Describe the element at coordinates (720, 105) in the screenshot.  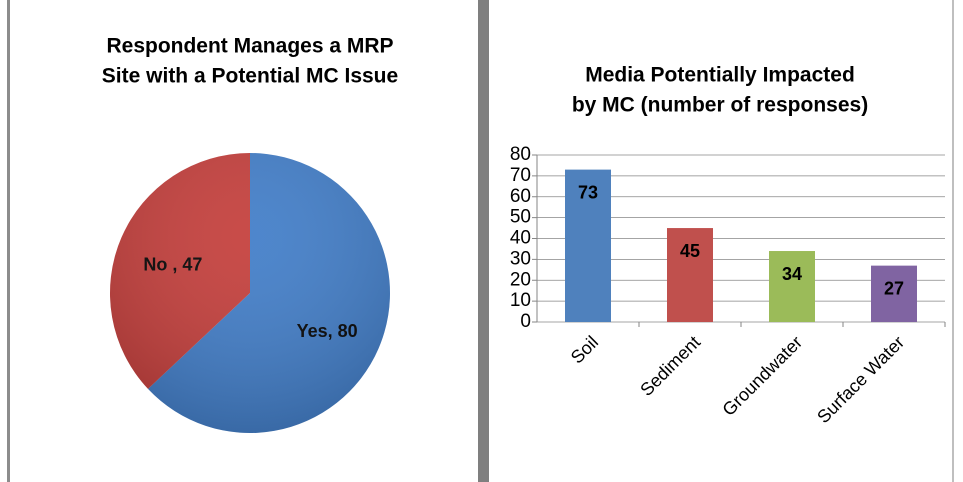
I see `chart-title: by MC (number of responses)` at that location.